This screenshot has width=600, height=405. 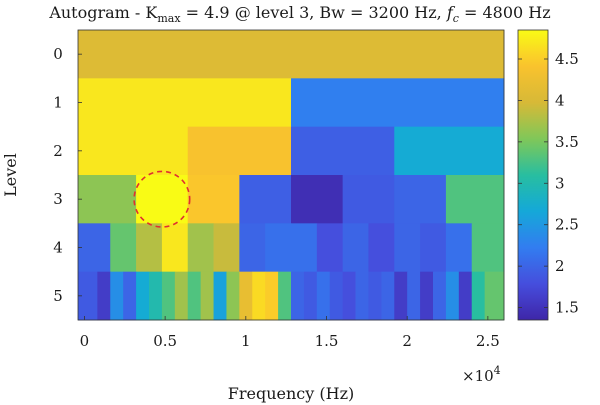 What do you see at coordinates (246, 341) in the screenshot?
I see `x-tick-label: 1` at bounding box center [246, 341].